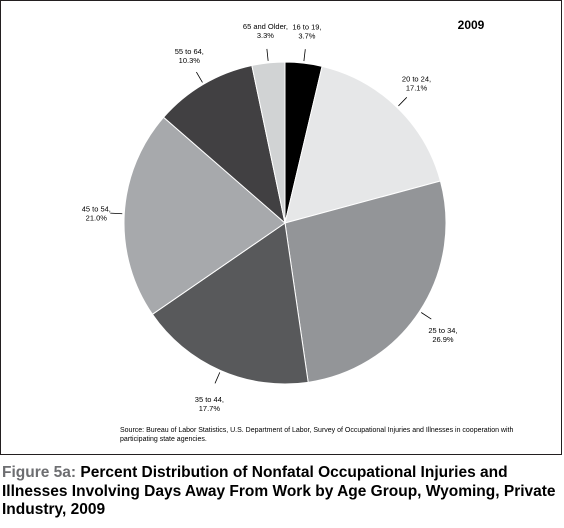  What do you see at coordinates (96, 208) in the screenshot?
I see `slice-label-name: 45 to 54,` at bounding box center [96, 208].